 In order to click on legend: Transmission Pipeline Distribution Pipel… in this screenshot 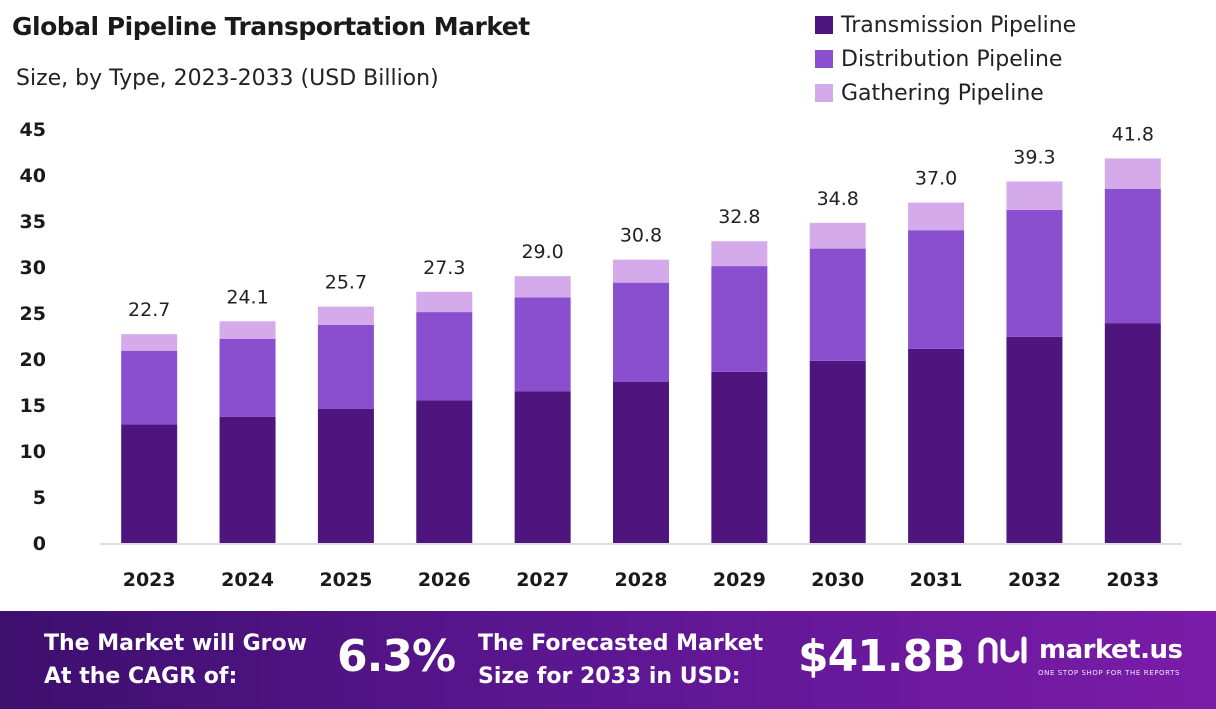, I will do `click(945, 59)`.